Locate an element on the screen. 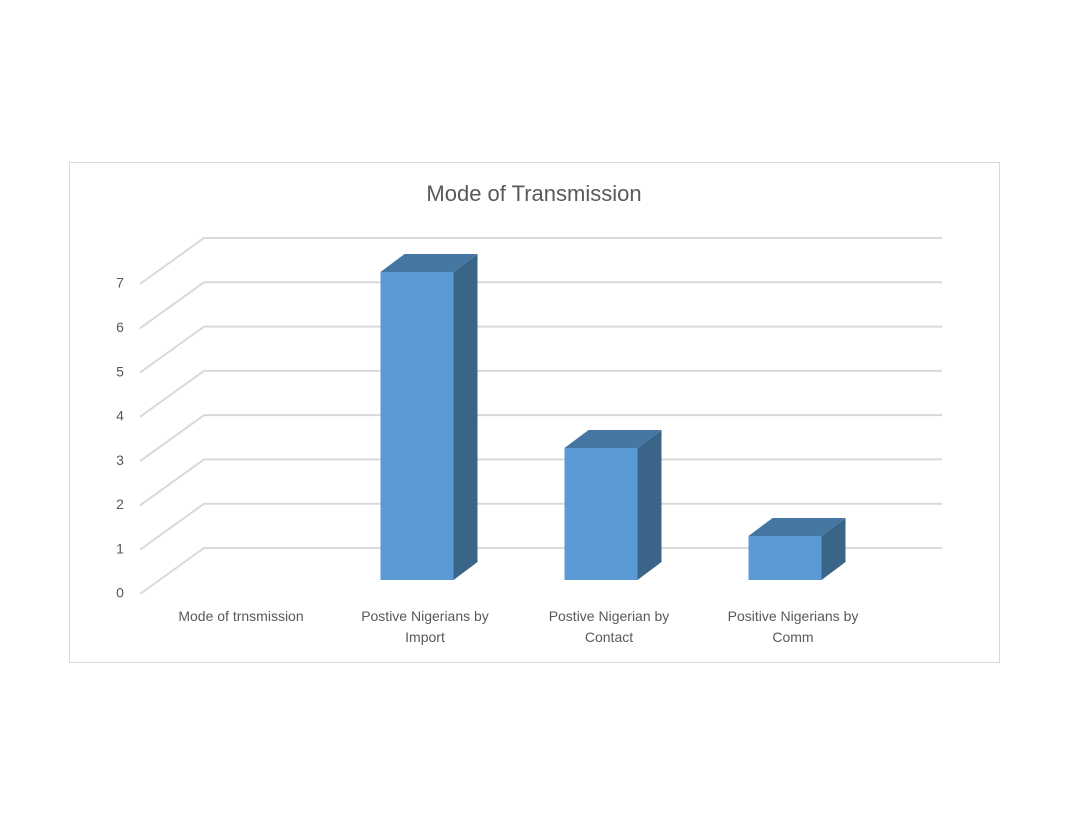 Image resolution: width=1068 pixels, height=825 pixels. x-tick-label: Postive Nigerian by Contact is located at coordinates (609, 626).